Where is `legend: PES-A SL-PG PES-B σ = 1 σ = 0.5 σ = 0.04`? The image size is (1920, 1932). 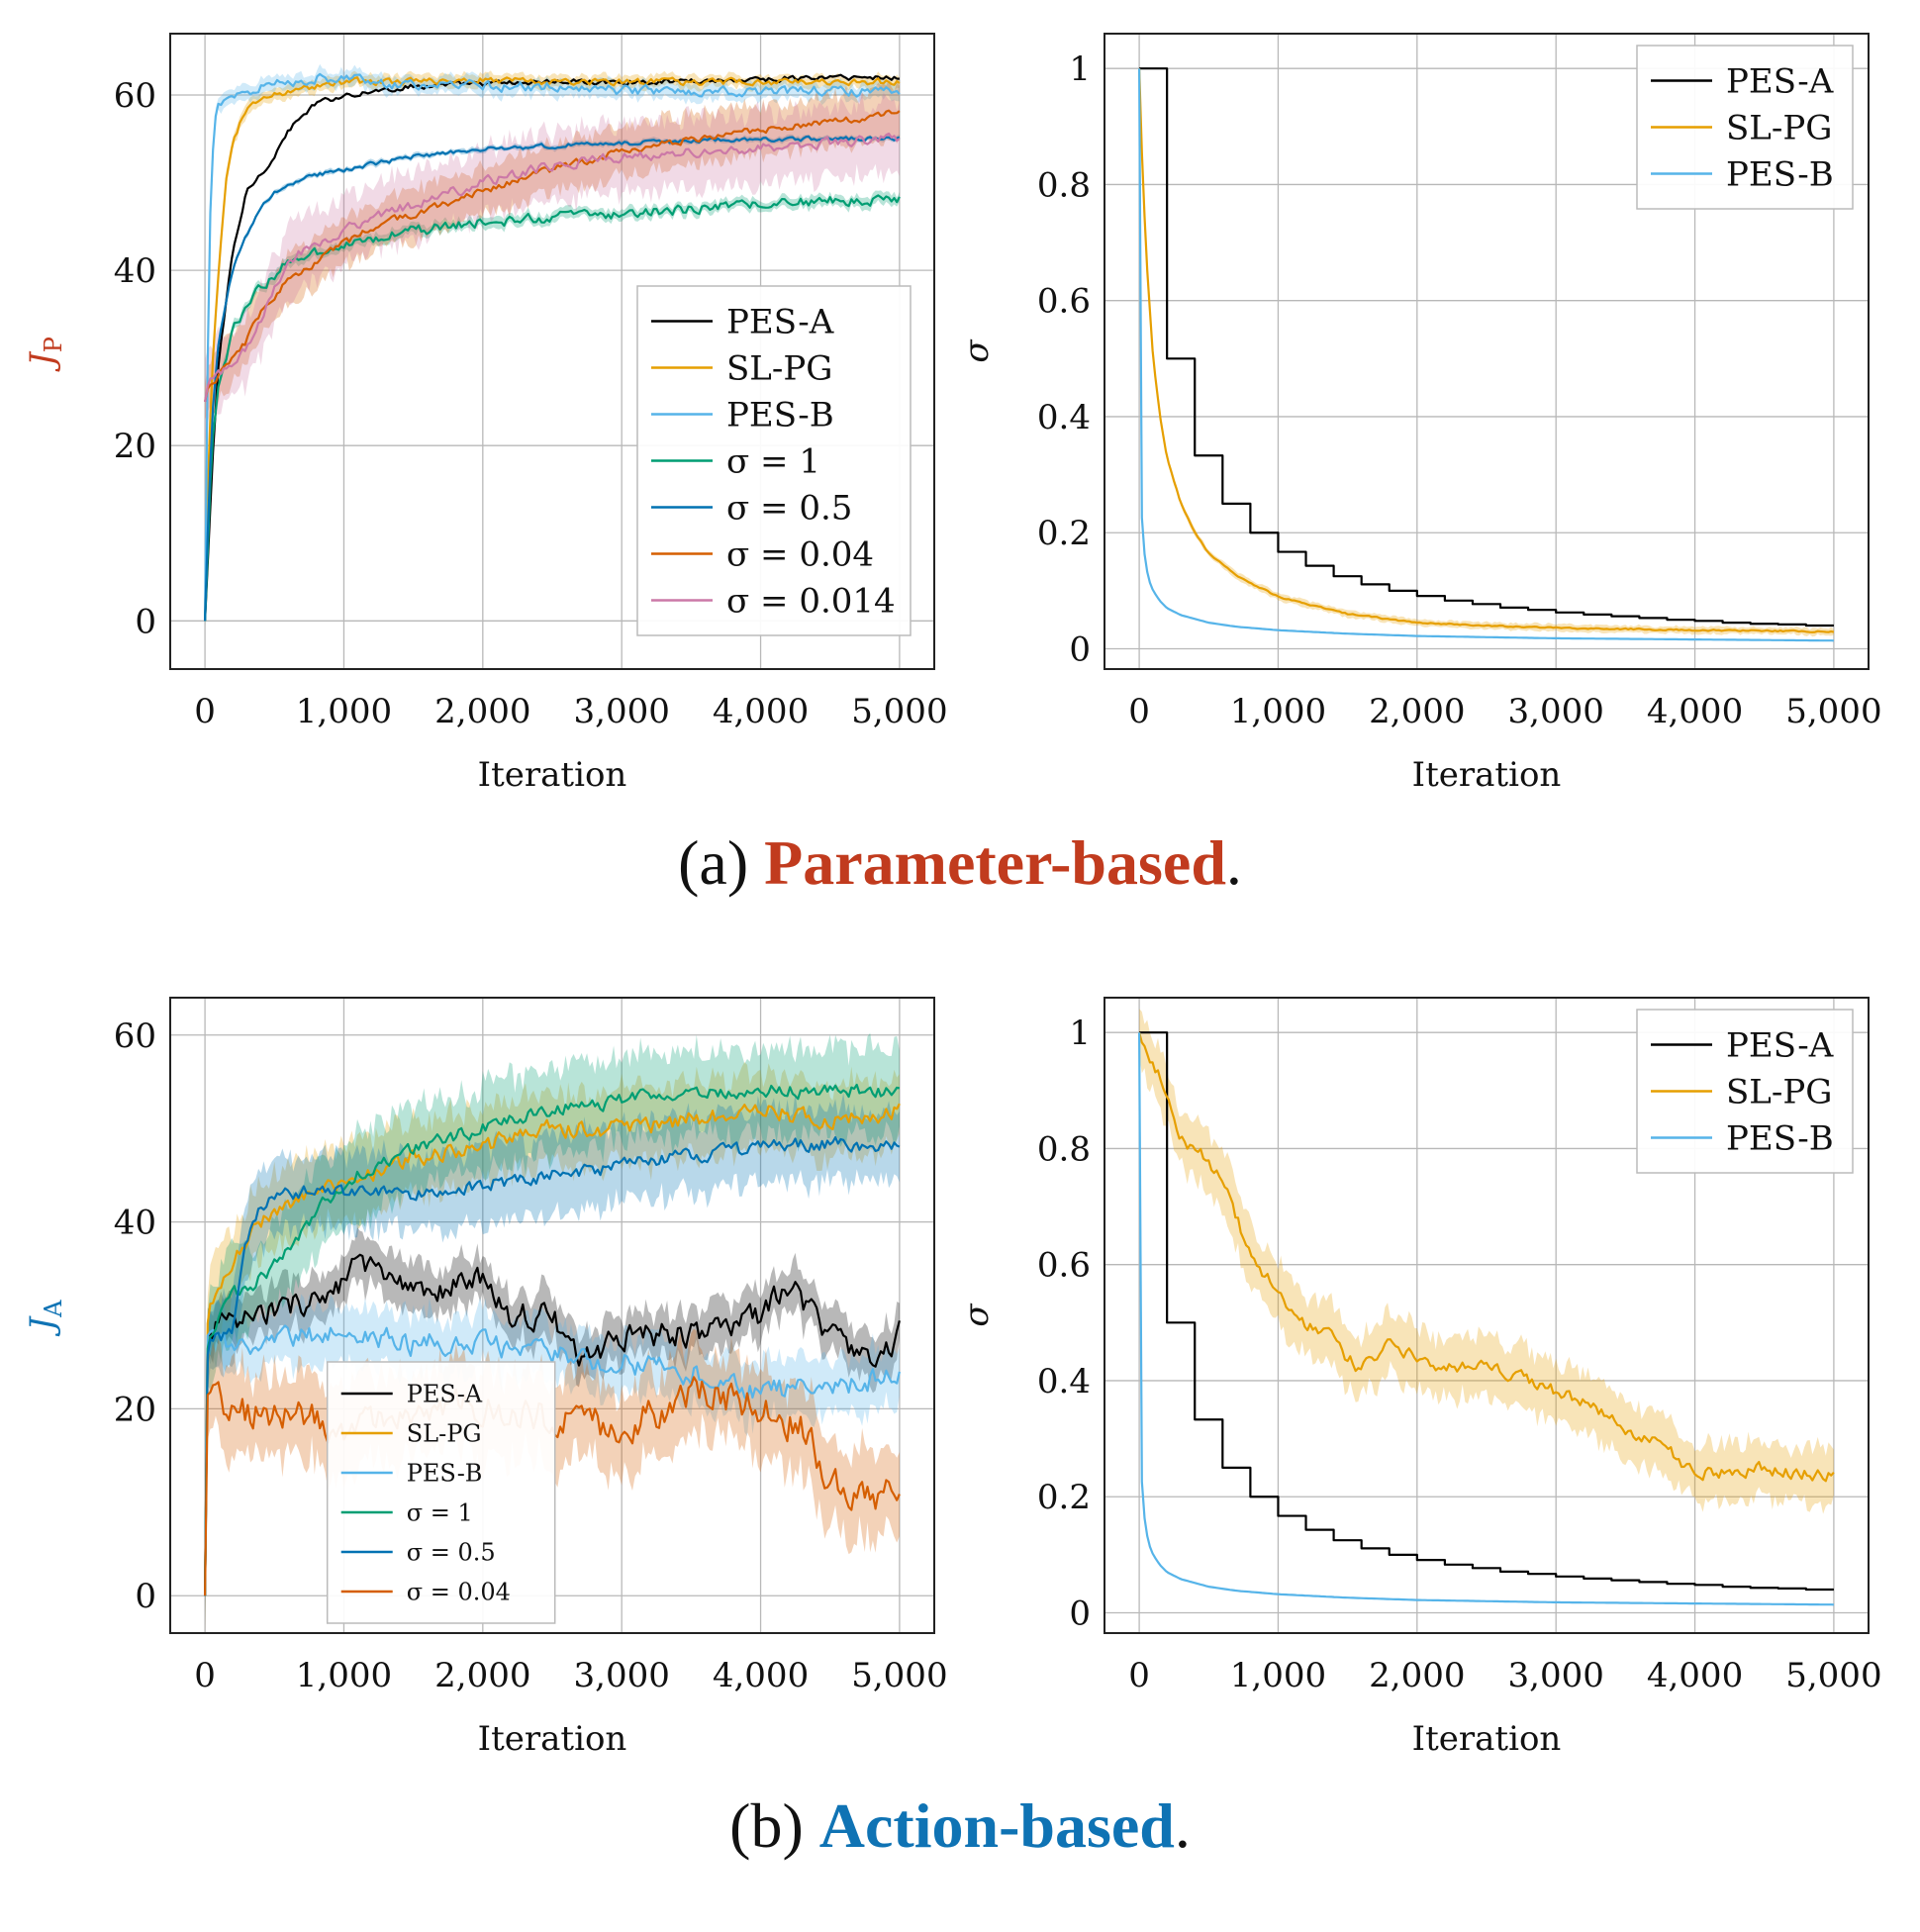
legend: PES-A SL-PG PES-B σ = 1 σ = 0.5 σ = 0.04 is located at coordinates (441, 1492).